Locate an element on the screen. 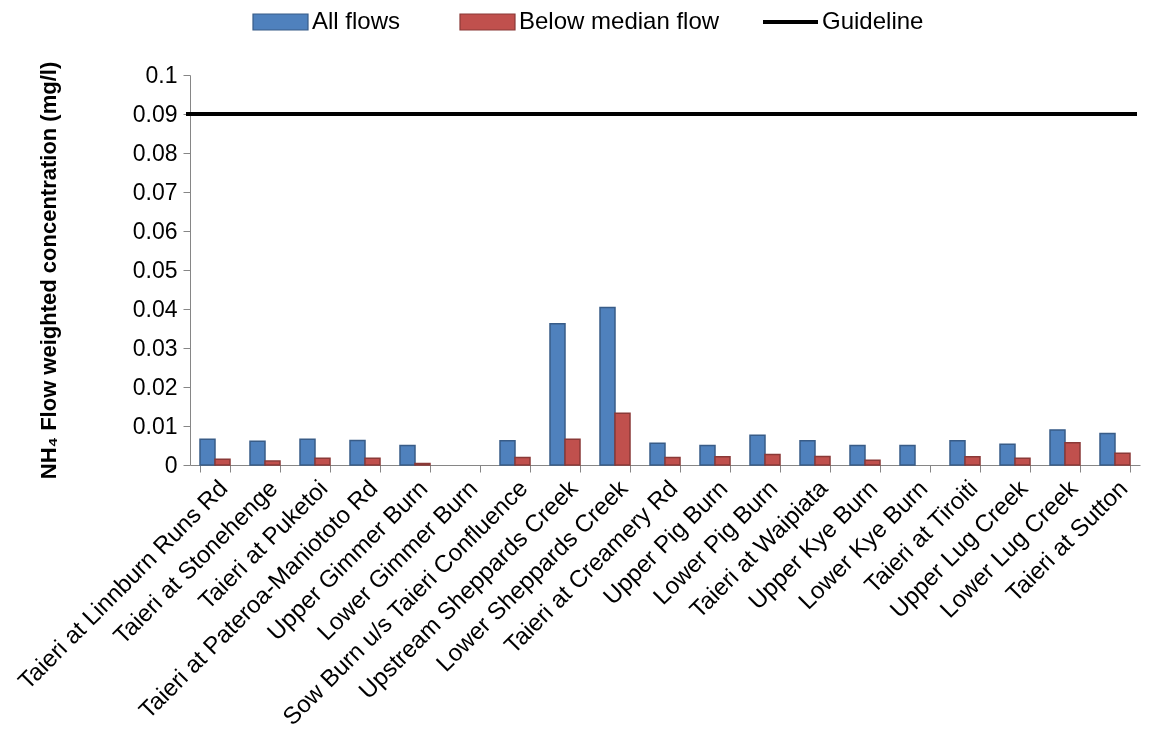  y-tick-label: 0.03 is located at coordinates (155, 347).